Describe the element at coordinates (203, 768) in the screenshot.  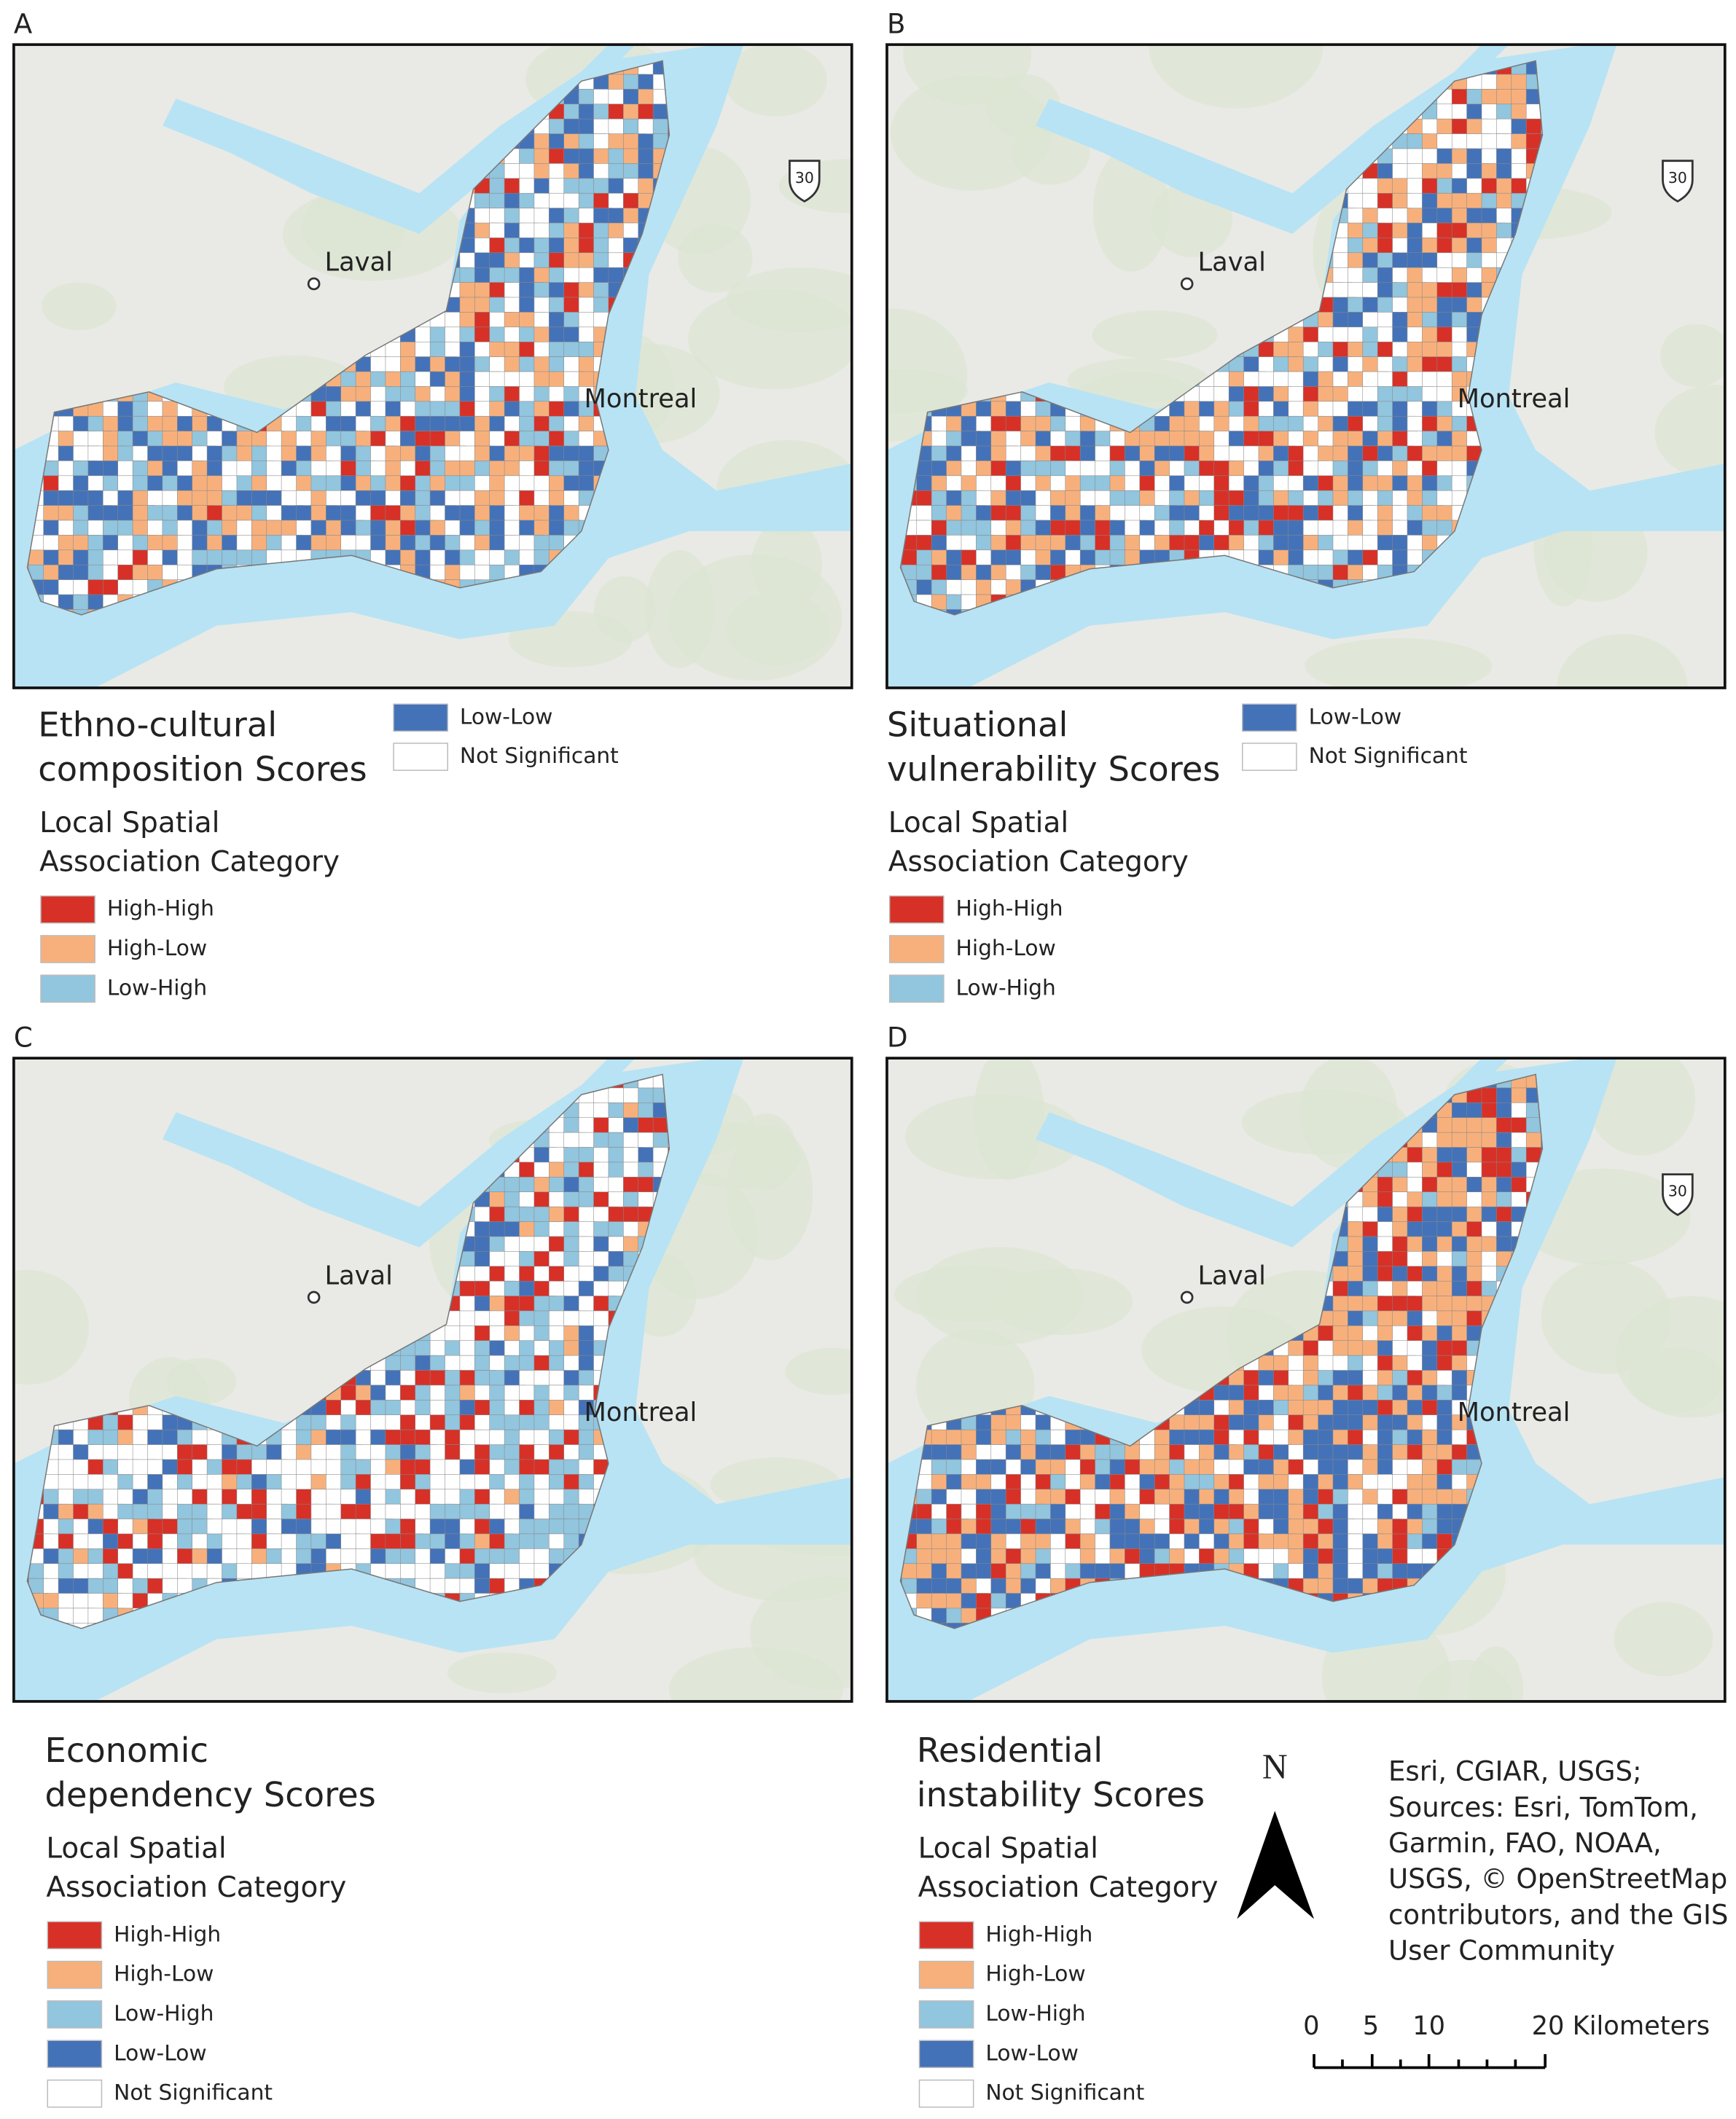
I see `legend-title: composition Scores` at that location.